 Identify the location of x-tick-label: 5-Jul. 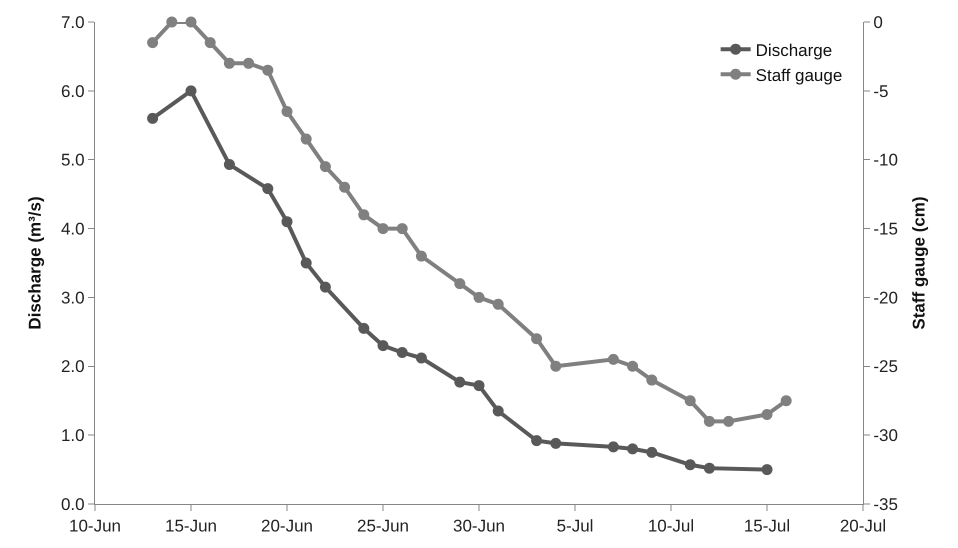
(575, 526).